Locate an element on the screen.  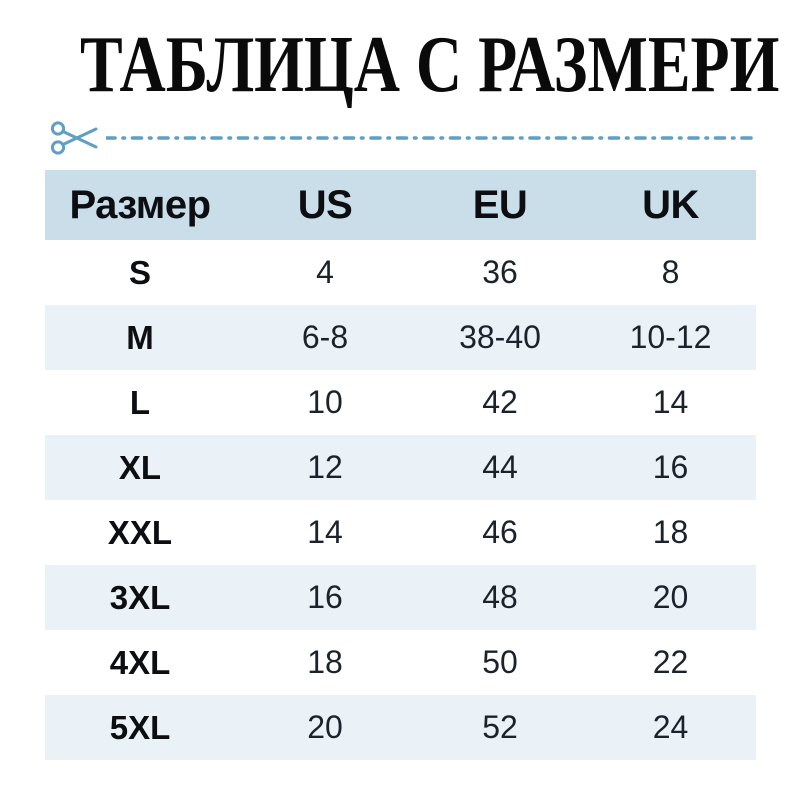
uk-value-cell: 14 is located at coordinates (670, 402).